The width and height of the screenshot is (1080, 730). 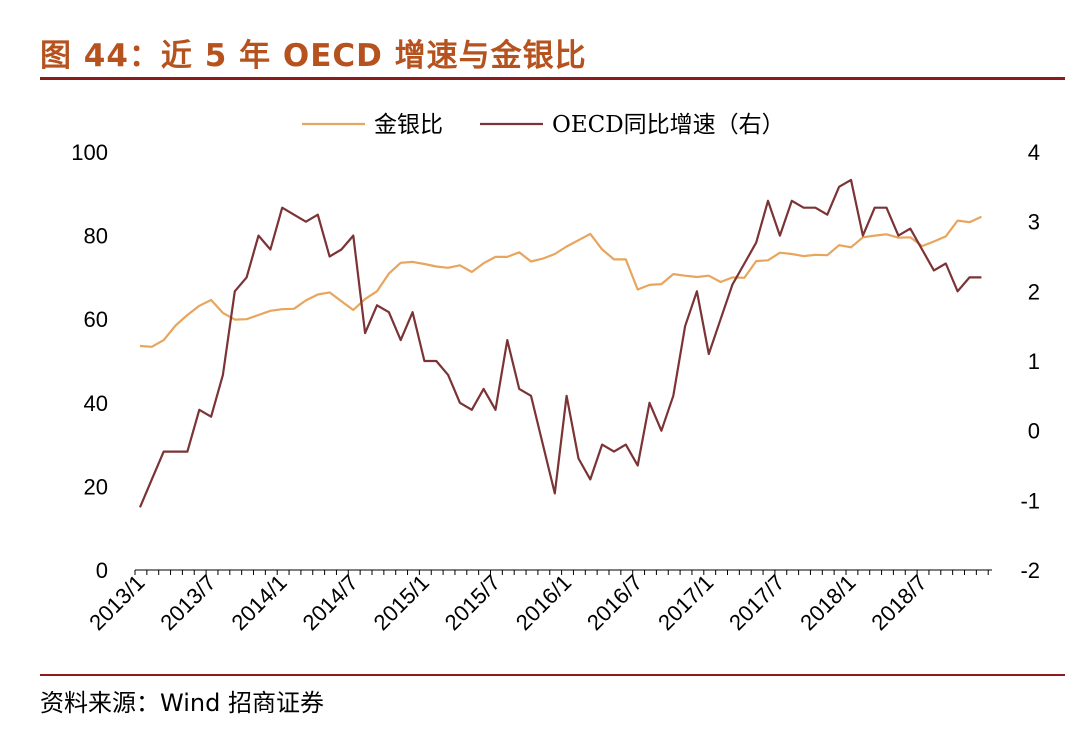 What do you see at coordinates (1034, 222) in the screenshot?
I see `right-tick-label: 3` at bounding box center [1034, 222].